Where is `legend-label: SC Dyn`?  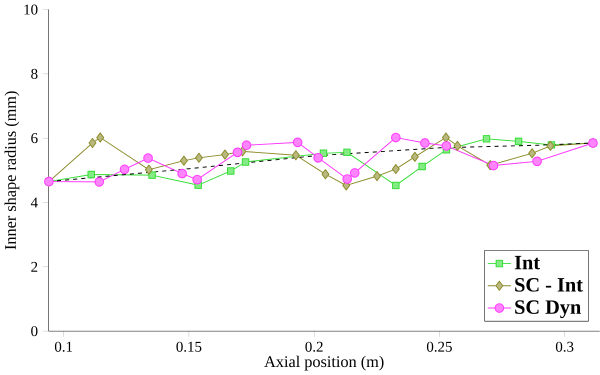 legend-label: SC Dyn is located at coordinates (548, 309).